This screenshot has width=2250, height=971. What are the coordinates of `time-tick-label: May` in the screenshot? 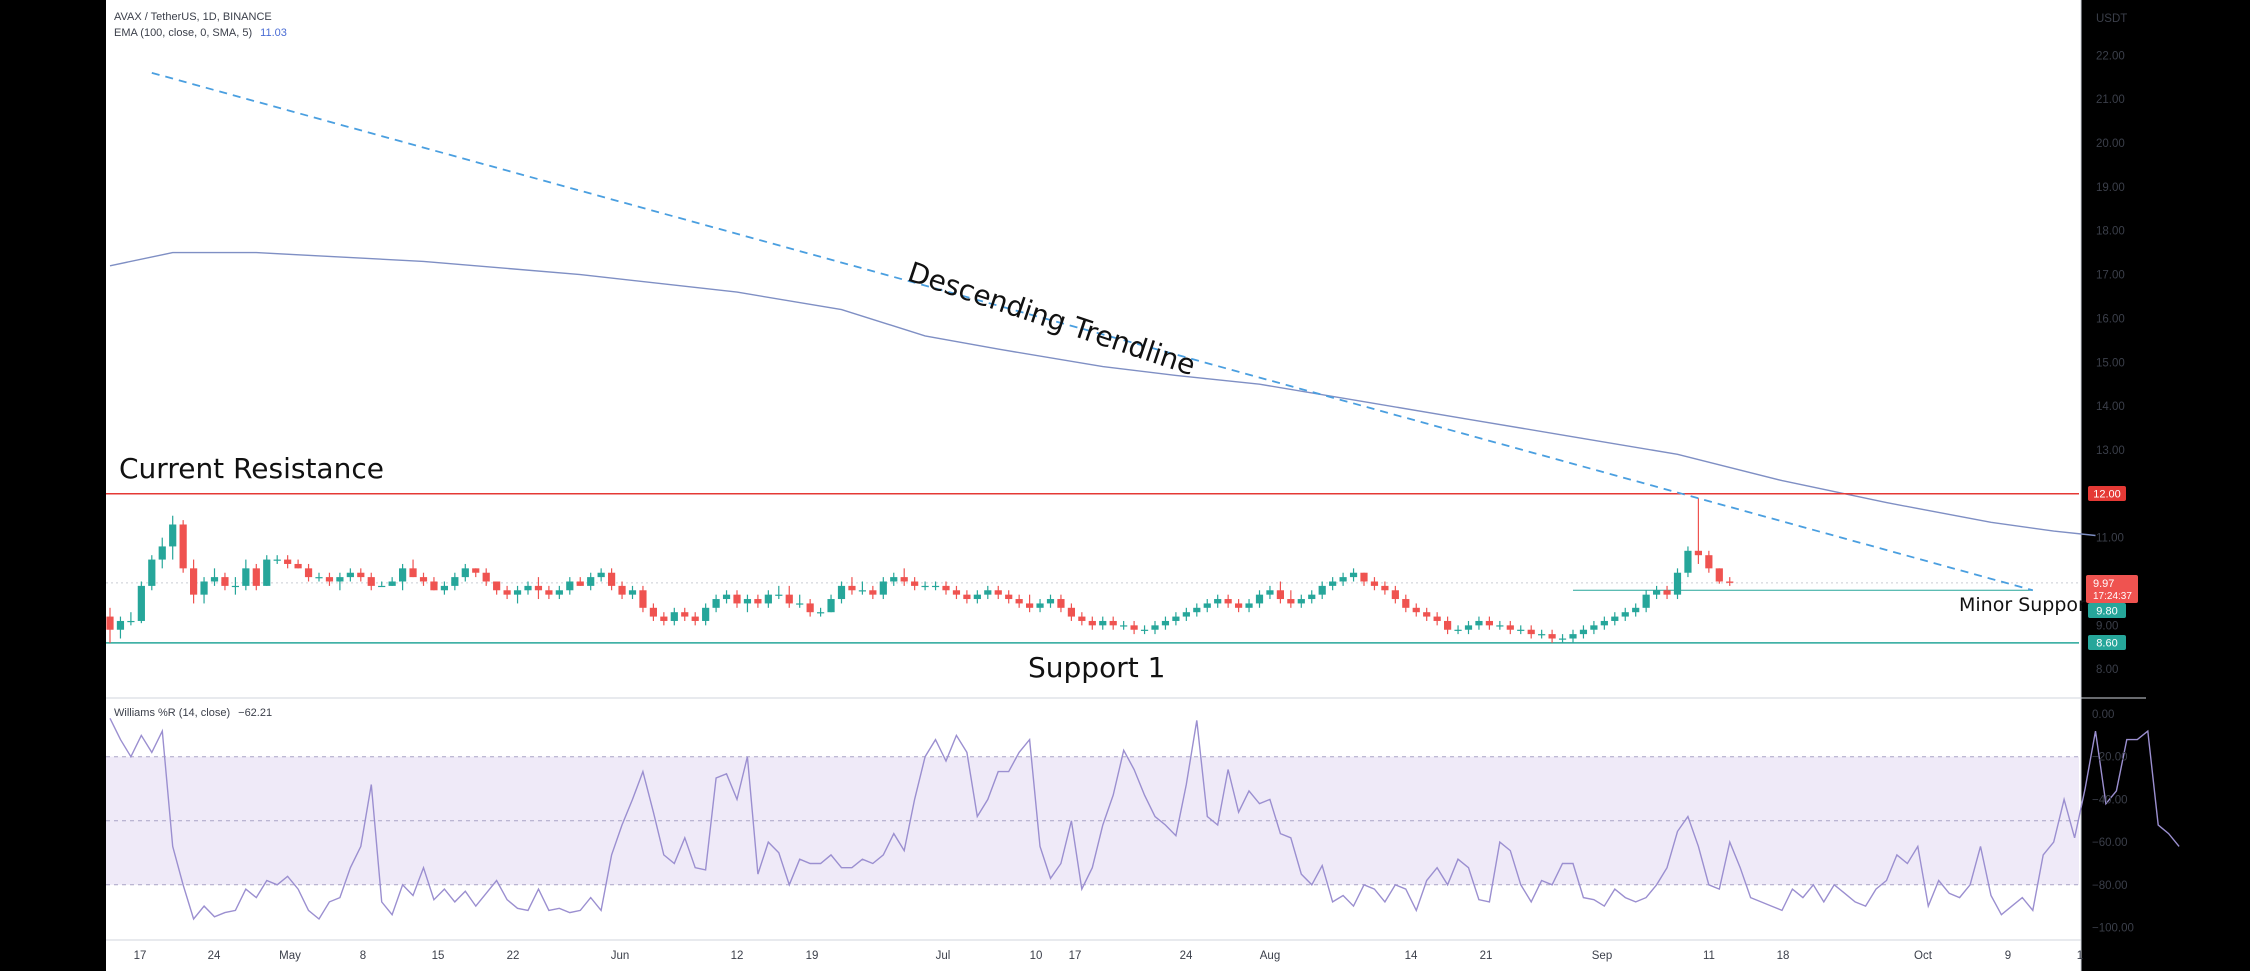 It's located at (290, 956).